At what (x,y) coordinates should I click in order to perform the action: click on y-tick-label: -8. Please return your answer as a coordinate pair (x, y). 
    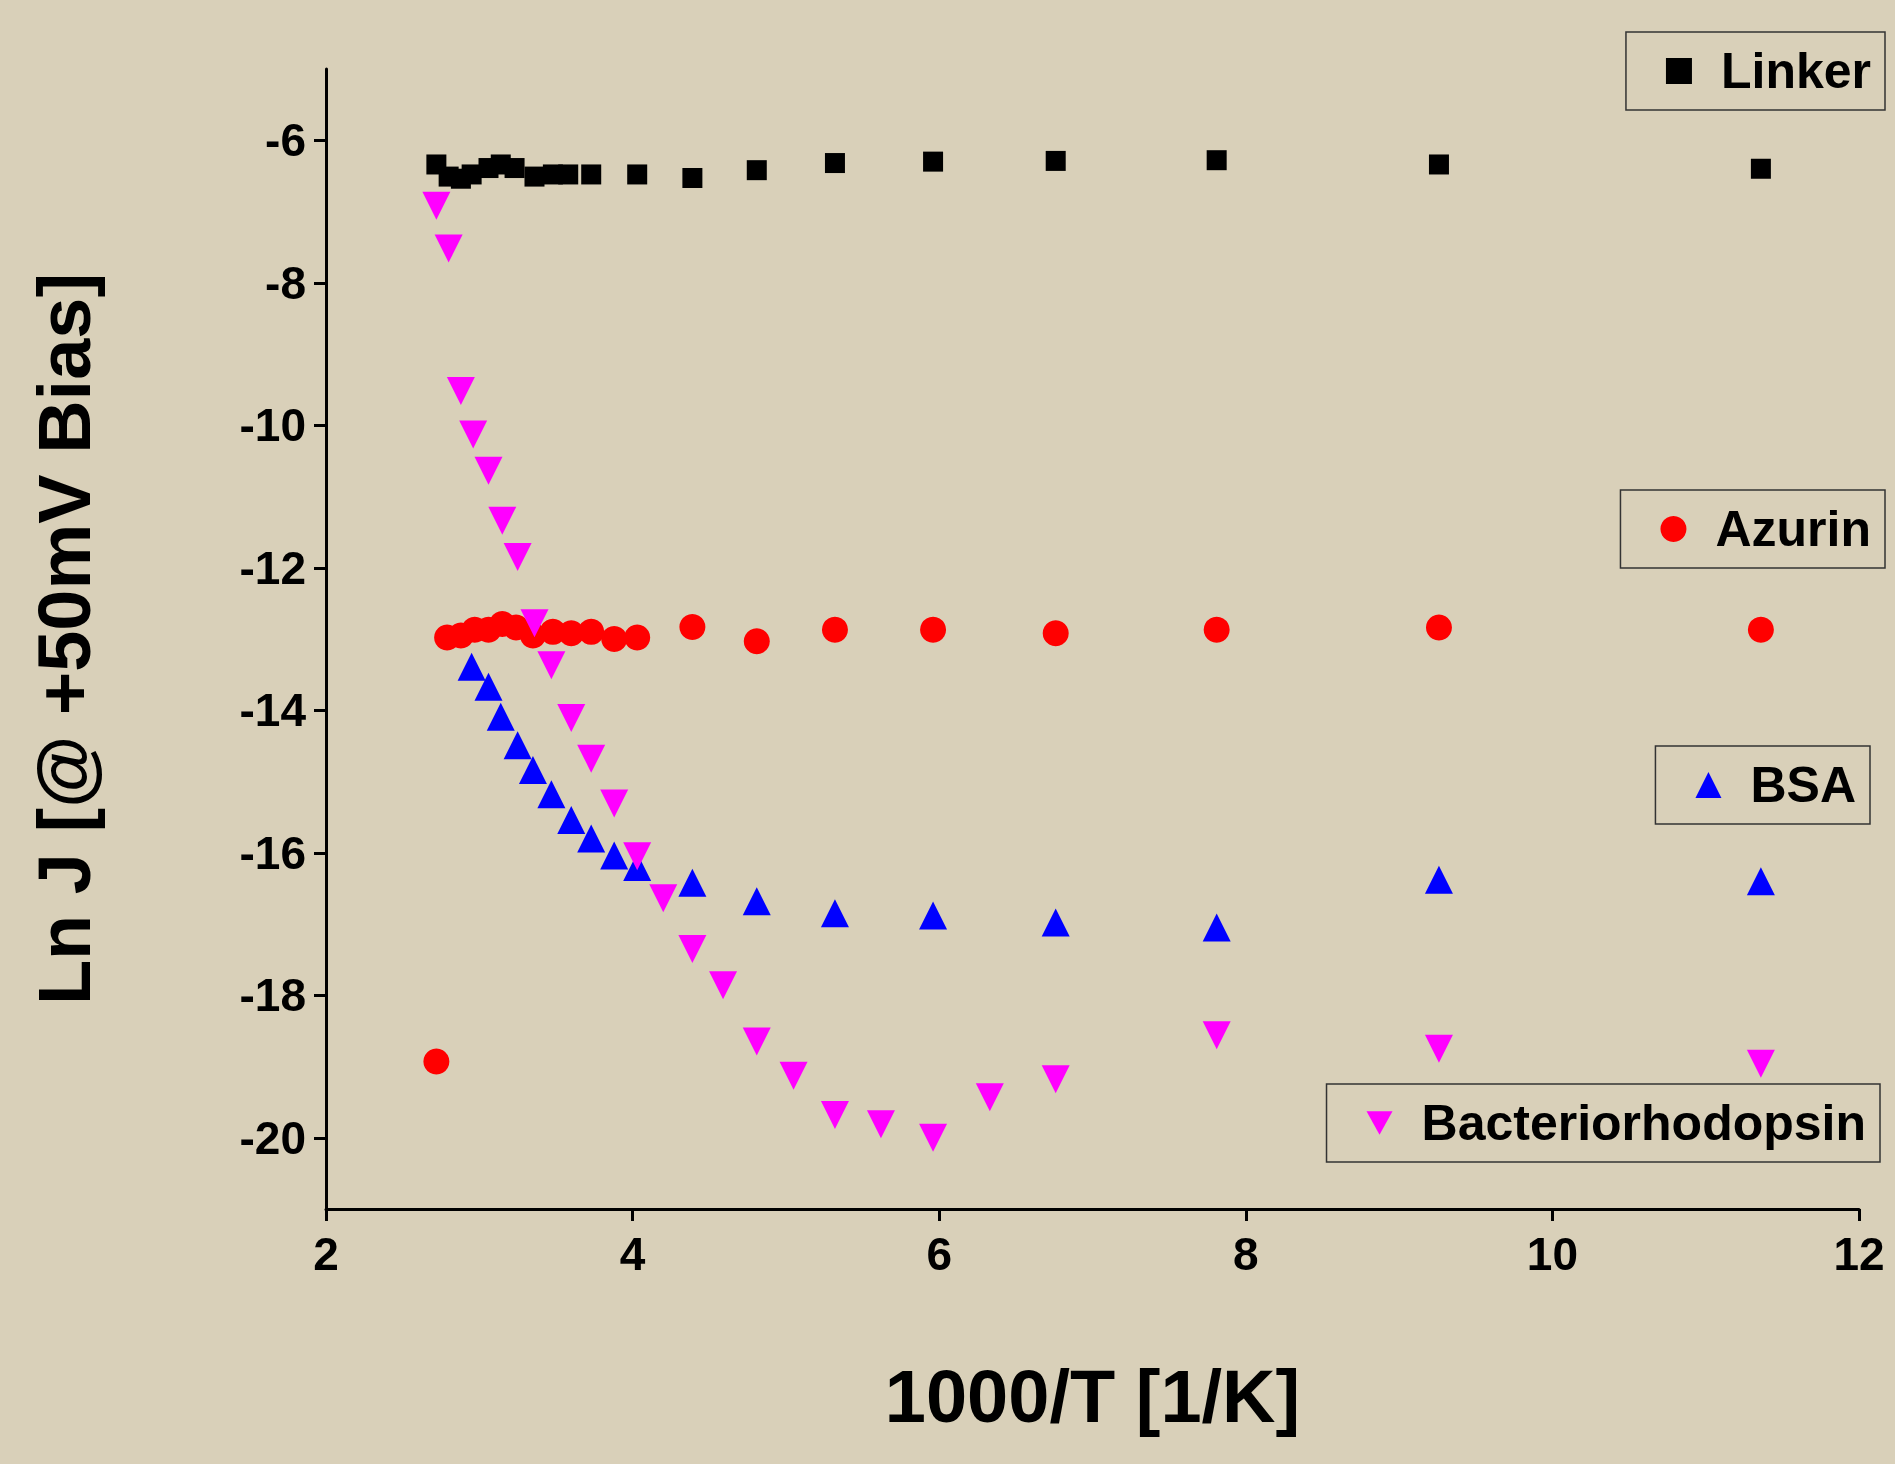
    Looking at the image, I should click on (285, 282).